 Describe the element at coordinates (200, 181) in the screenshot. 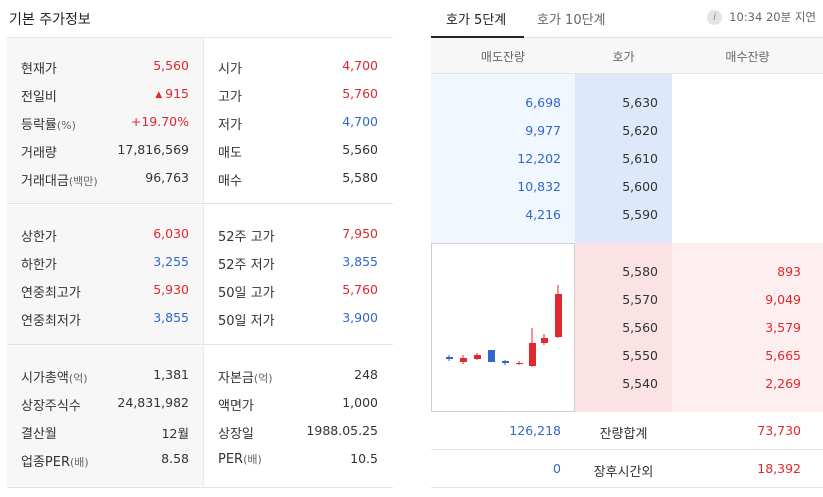

I see `info-row: 거래대금(백만) 96,763 매수 5,580` at that location.